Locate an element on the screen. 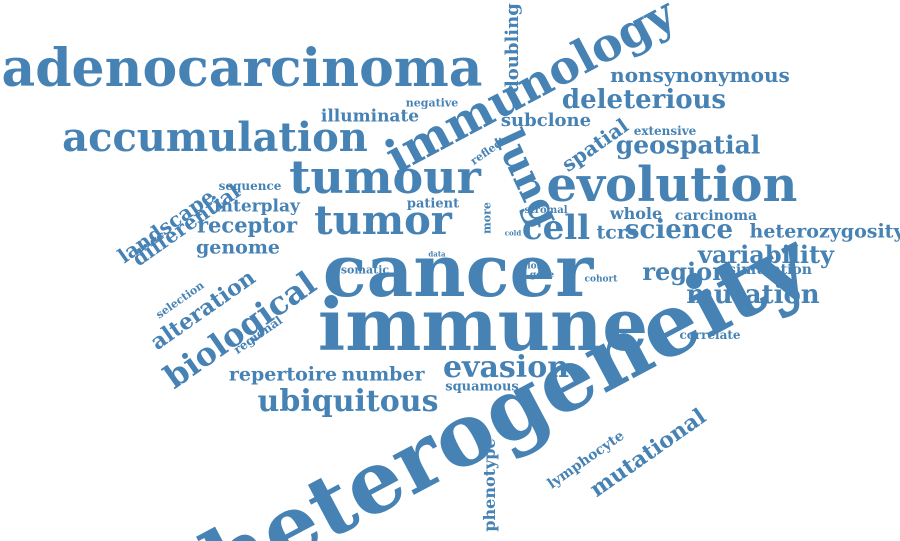  word-deleterious: deleterious is located at coordinates (644, 100).